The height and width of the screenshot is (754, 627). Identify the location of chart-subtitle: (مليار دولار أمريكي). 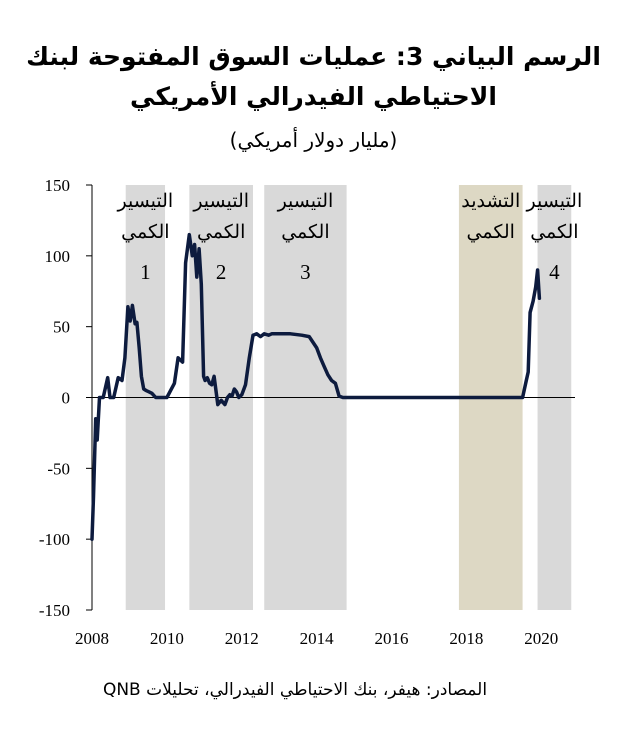
(313, 140).